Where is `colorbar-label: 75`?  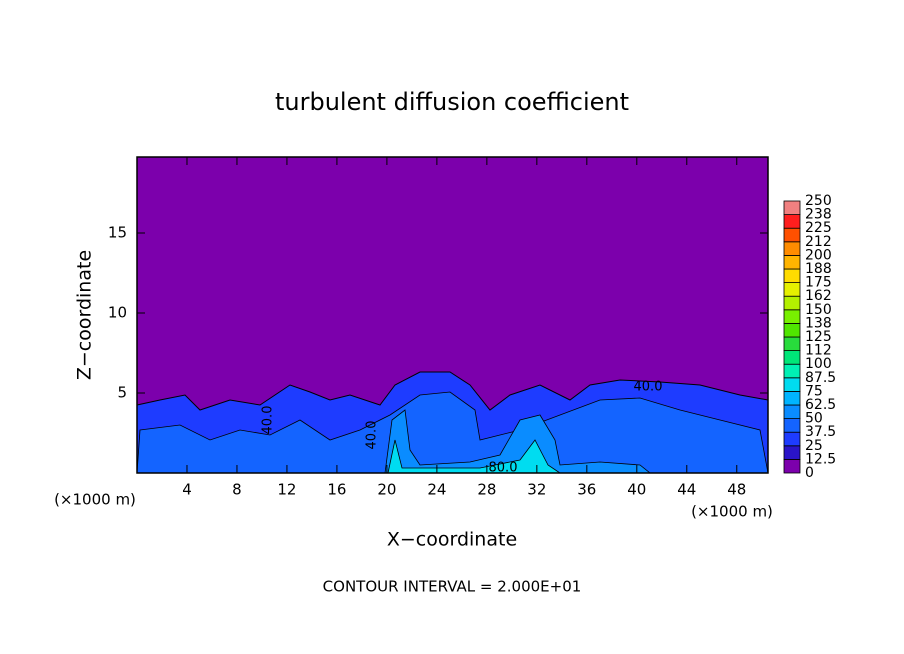 colorbar-label: 75 is located at coordinates (814, 391).